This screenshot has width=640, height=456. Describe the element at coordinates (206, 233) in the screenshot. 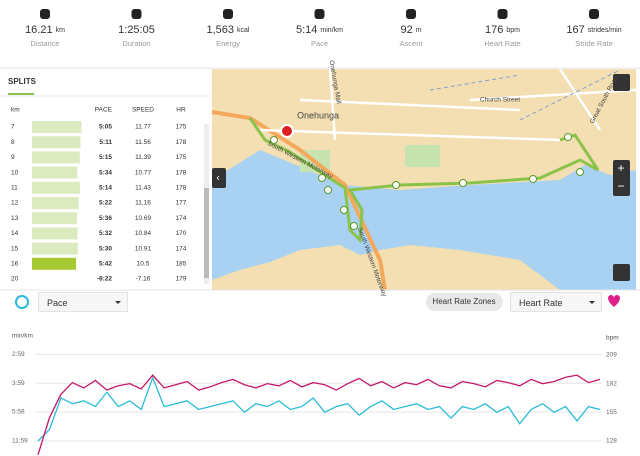

I see `scroll-thumb` at that location.